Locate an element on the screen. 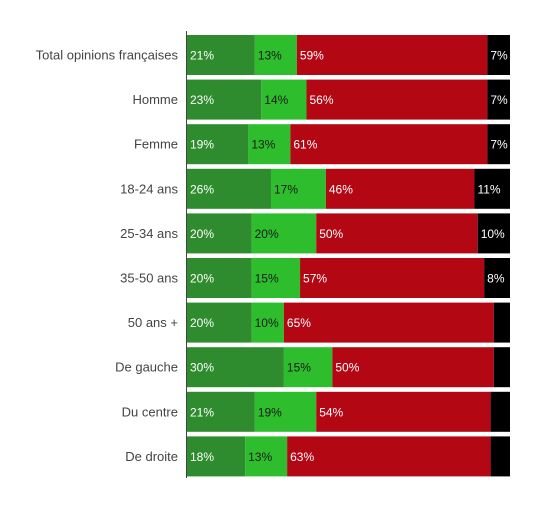 The width and height of the screenshot is (550, 510). category-label: 50 ans + is located at coordinates (153, 322).